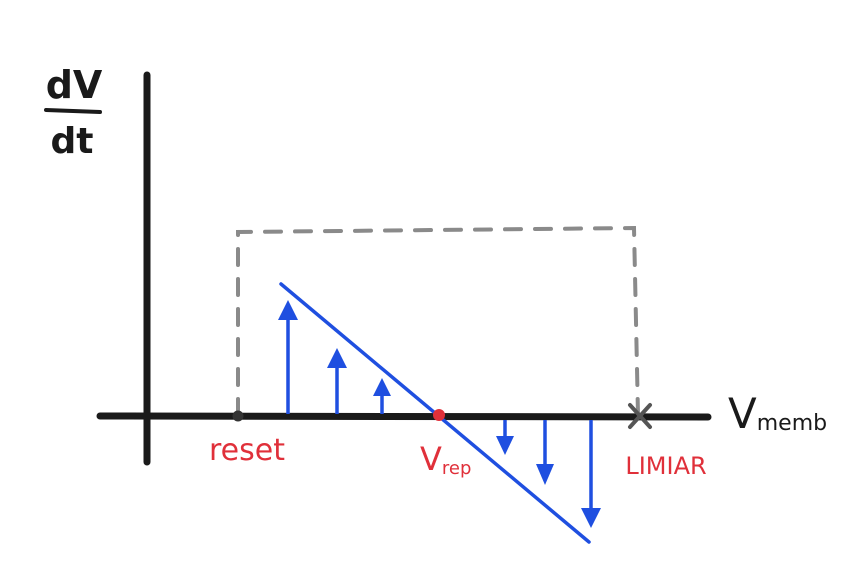 The height and width of the screenshot is (572, 847). What do you see at coordinates (640, 416) in the screenshot?
I see `threshold-x-mark` at bounding box center [640, 416].